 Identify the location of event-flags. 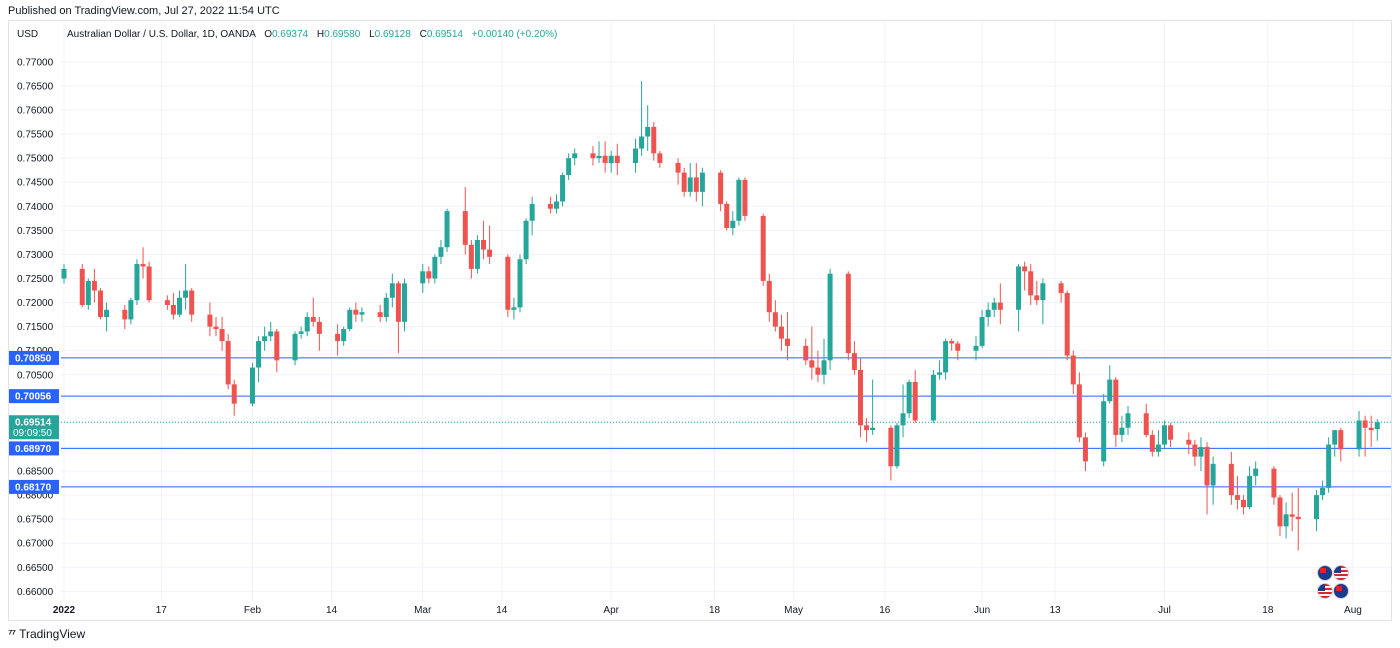
(1335, 585).